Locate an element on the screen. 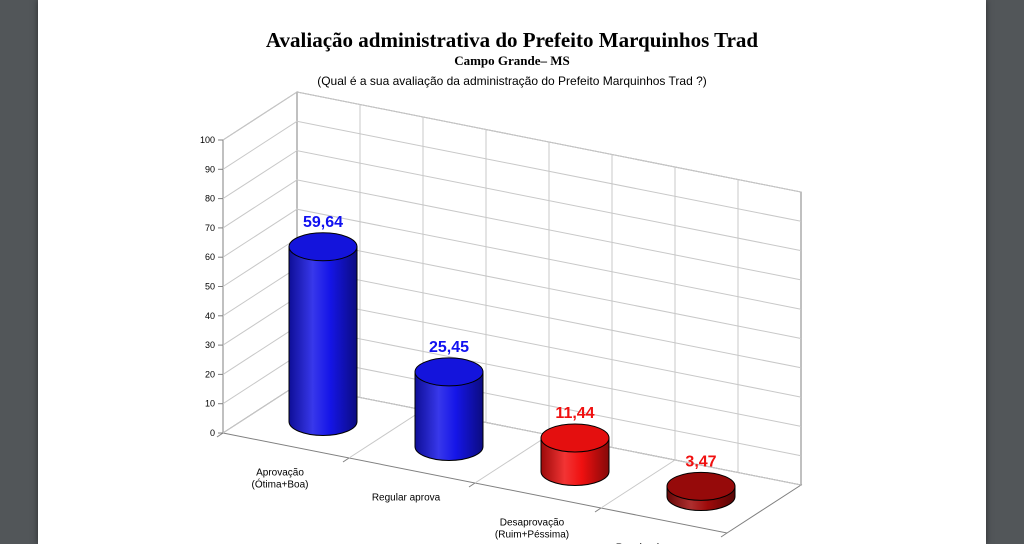  y-tick-label: 10 is located at coordinates (210, 404).